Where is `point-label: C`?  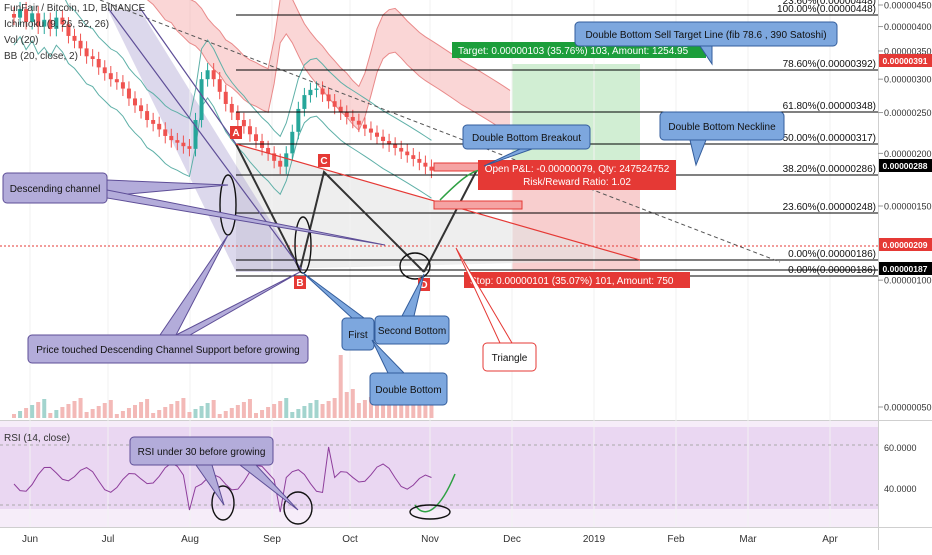
point-label: C is located at coordinates (323, 161).